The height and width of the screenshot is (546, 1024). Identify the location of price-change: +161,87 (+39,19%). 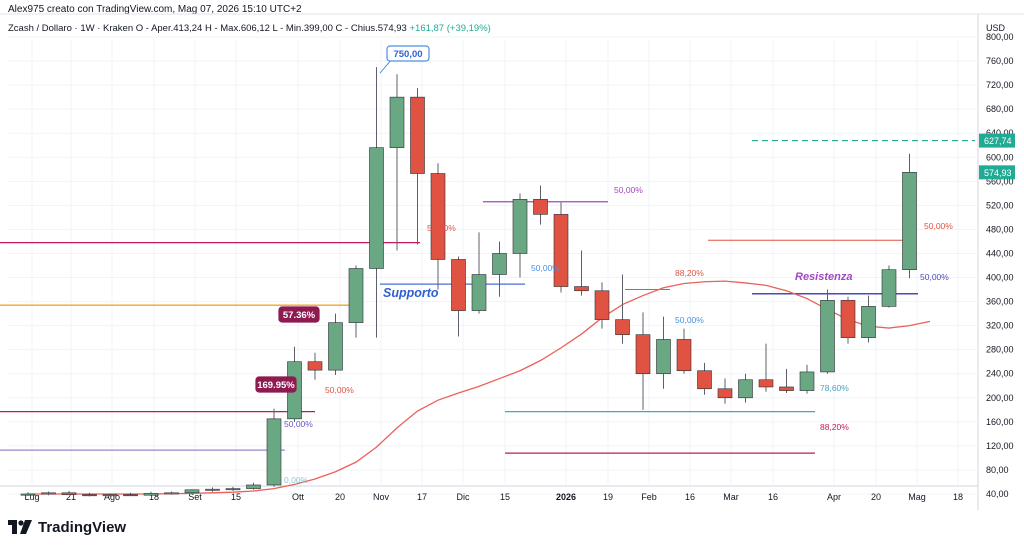
(450, 28).